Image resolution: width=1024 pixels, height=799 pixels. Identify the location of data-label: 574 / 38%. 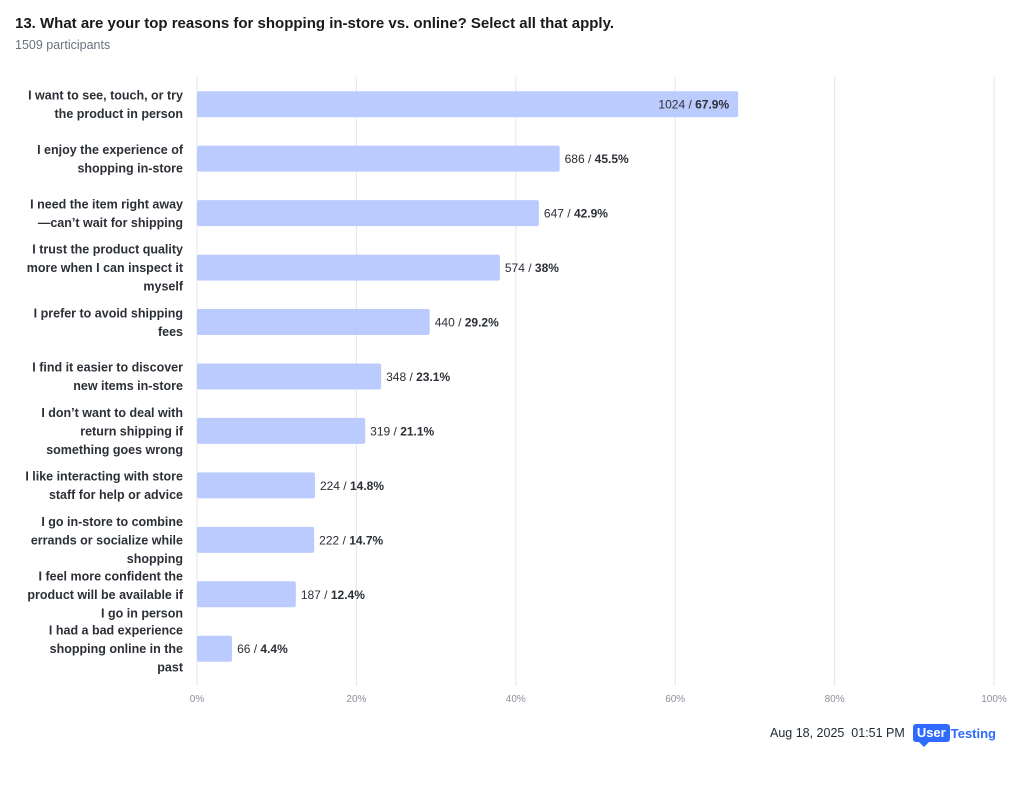
(532, 268).